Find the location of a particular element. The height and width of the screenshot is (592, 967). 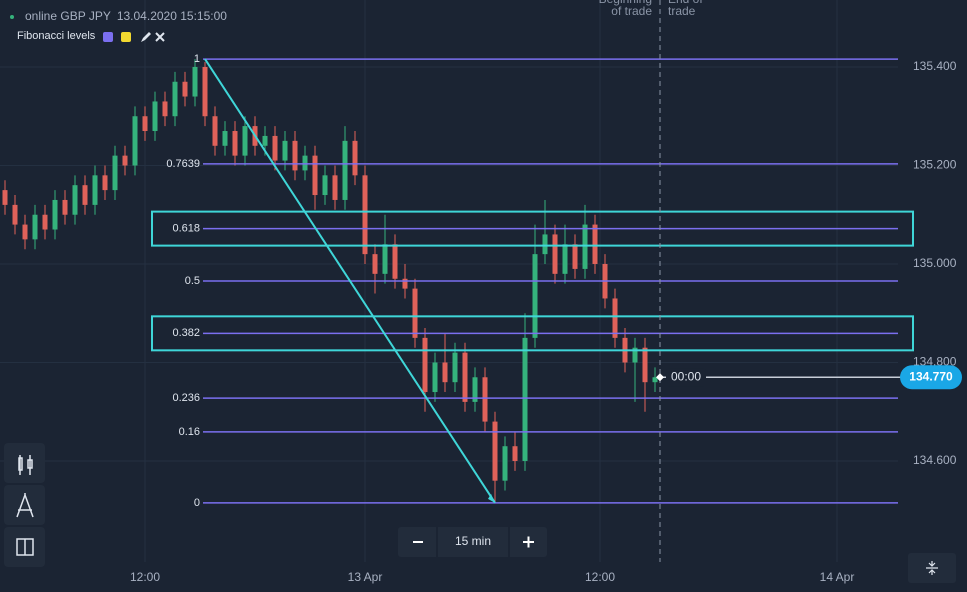

y-tick-label: 134.800 is located at coordinates (935, 362).